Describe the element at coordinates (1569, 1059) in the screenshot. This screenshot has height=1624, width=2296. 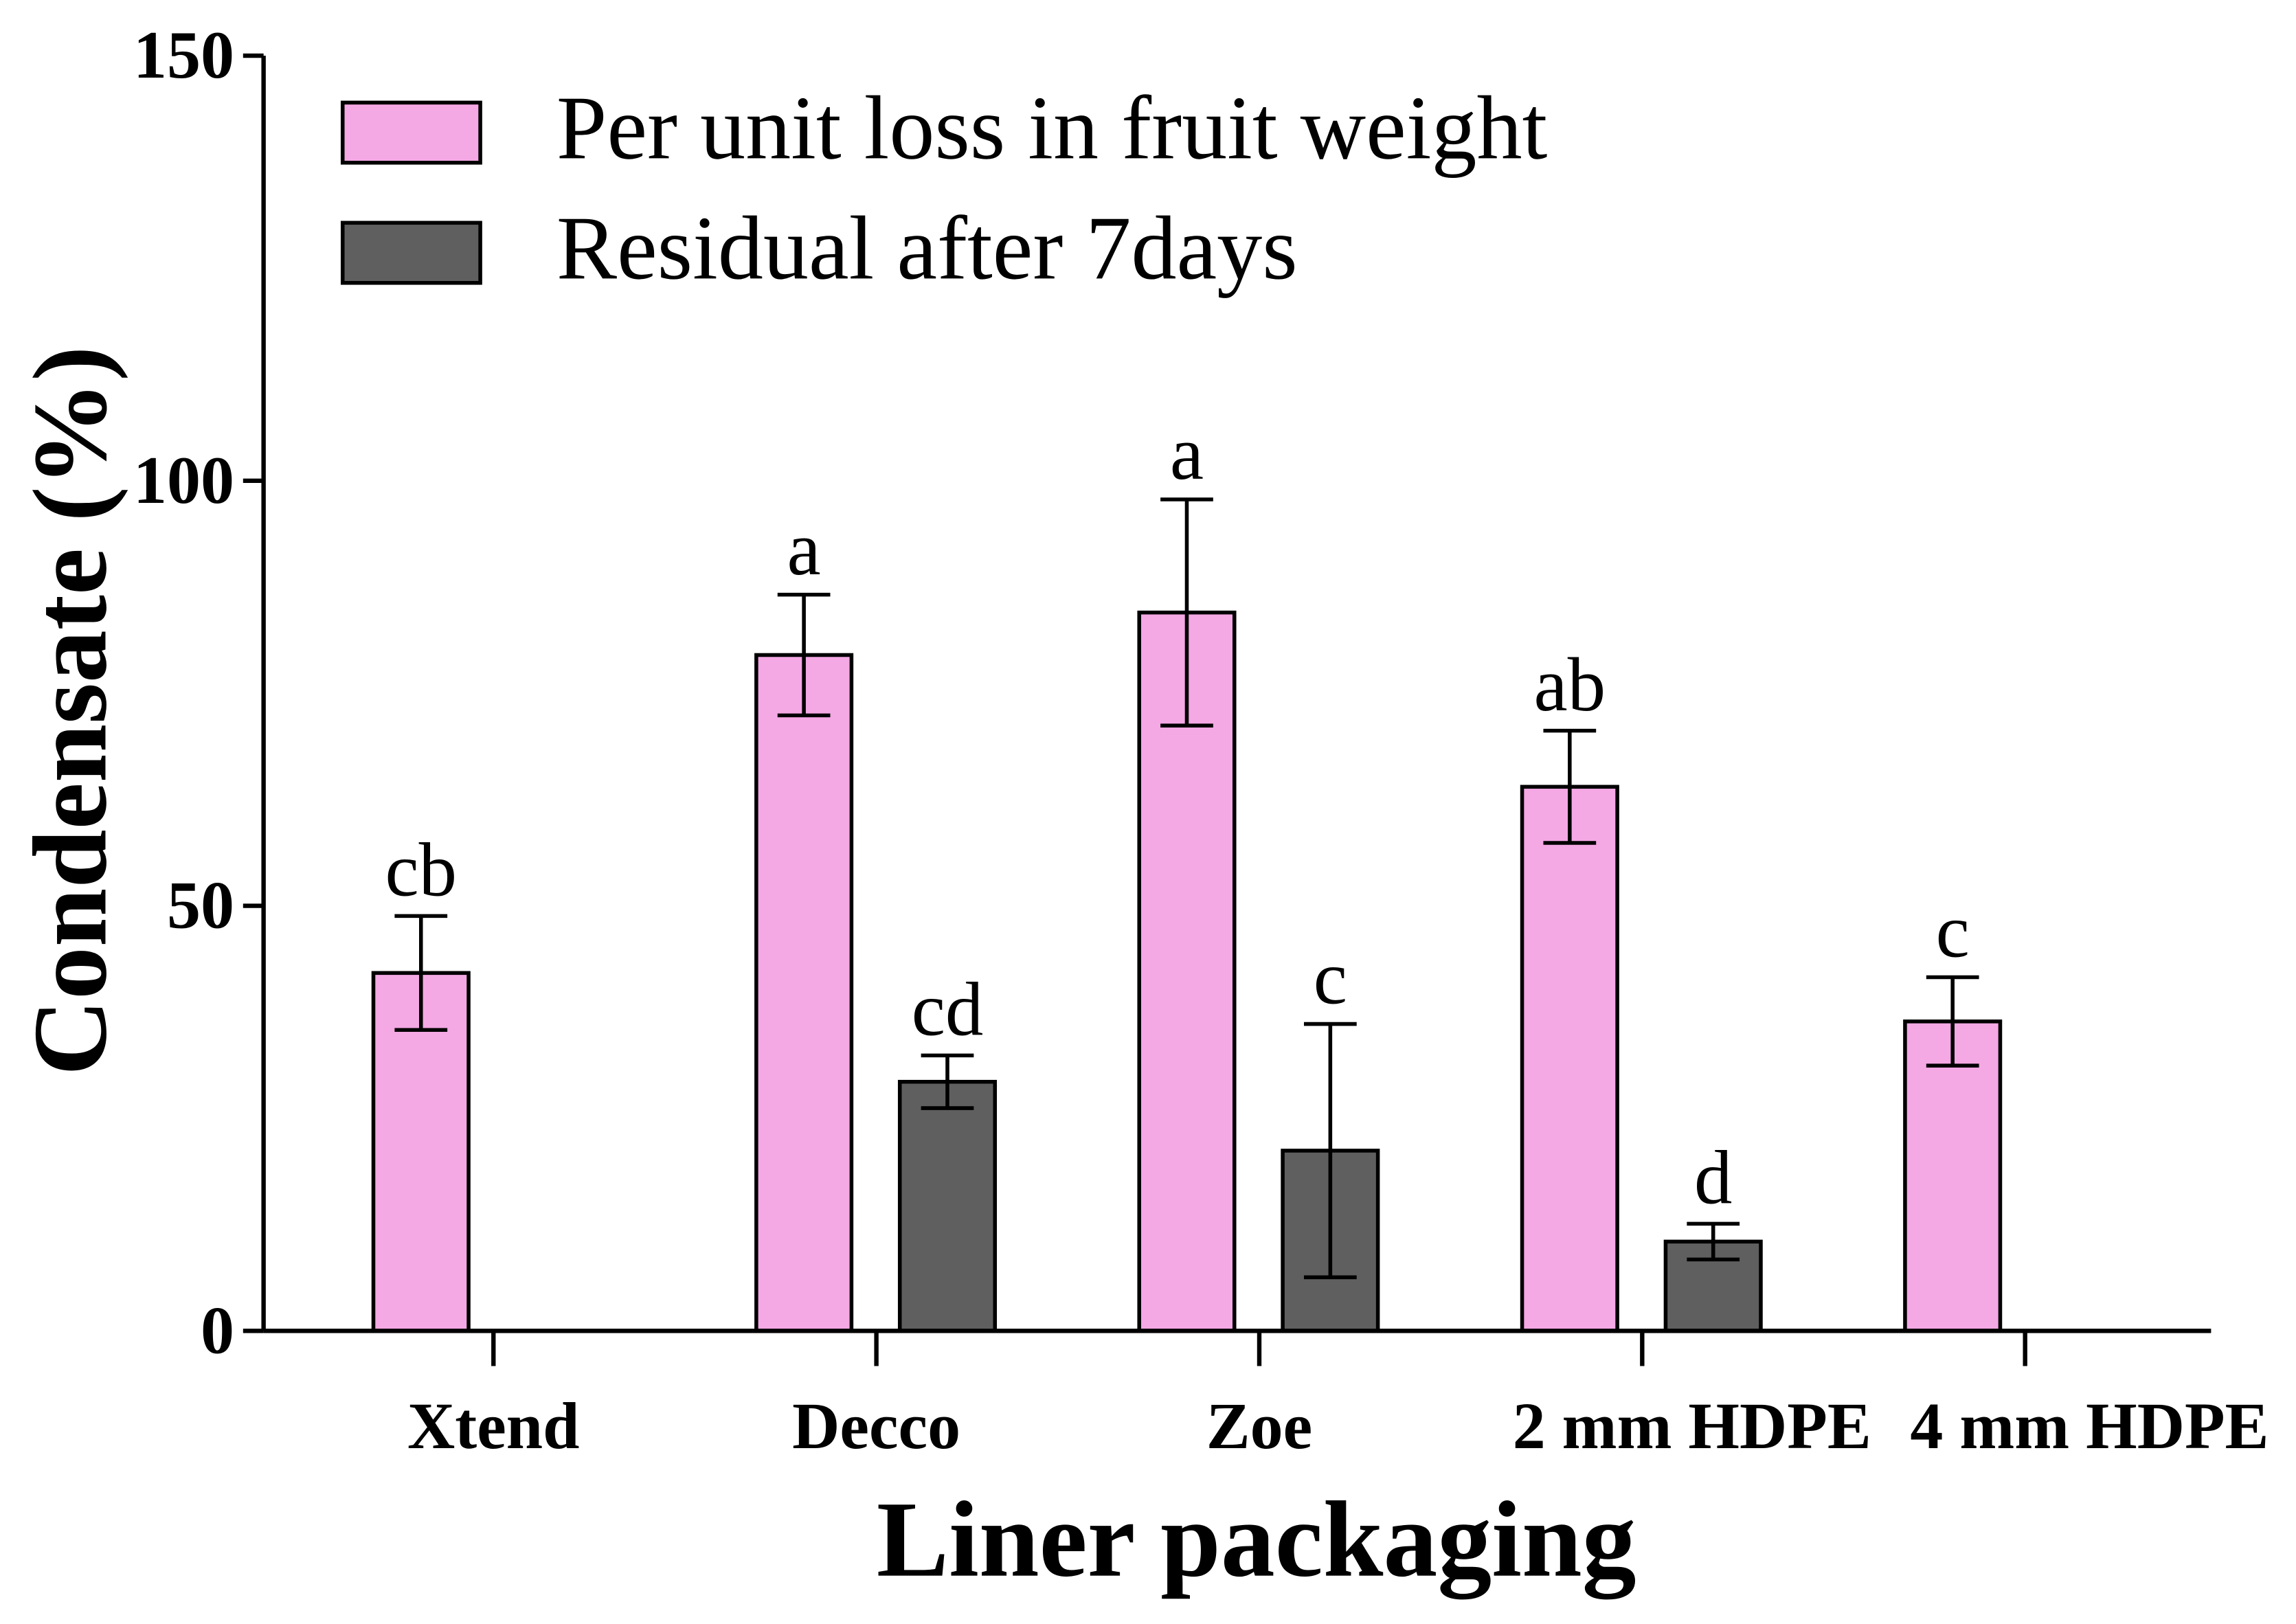
I see `bar-2-mm-hdpe-per-unit-loss-in-fruit-weight` at that location.